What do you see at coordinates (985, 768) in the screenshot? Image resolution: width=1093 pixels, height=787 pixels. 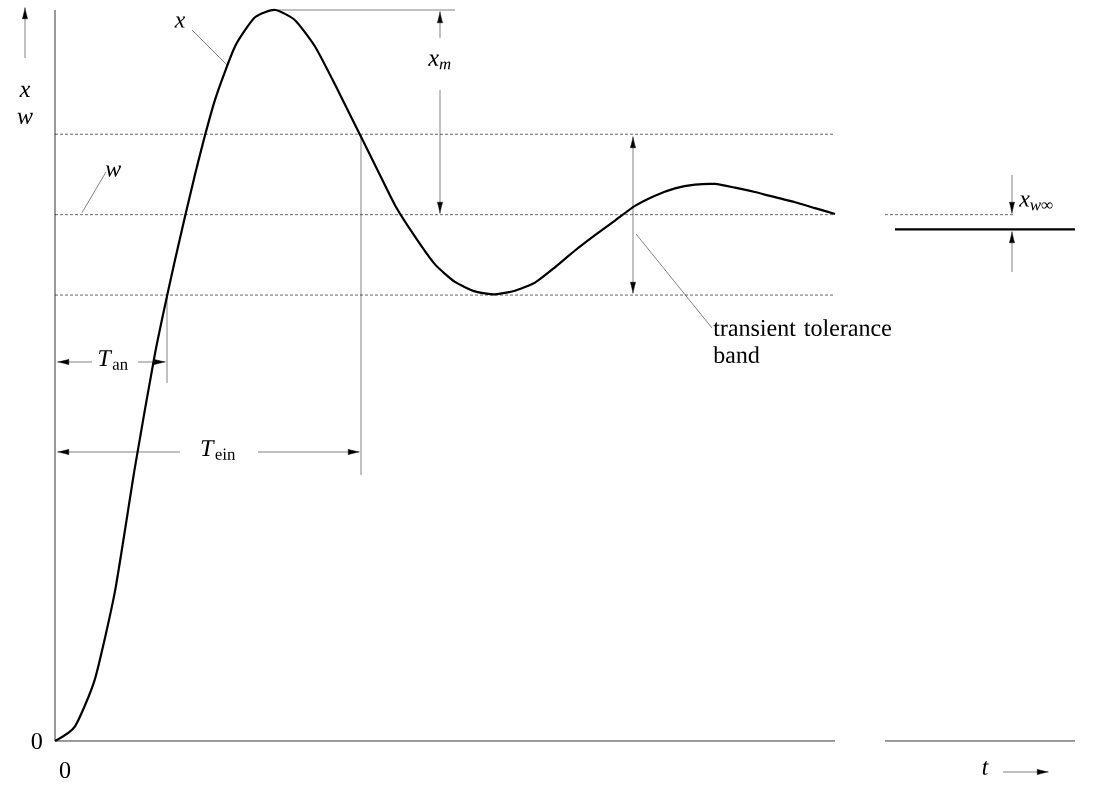 I see `x-axis-title: t` at bounding box center [985, 768].